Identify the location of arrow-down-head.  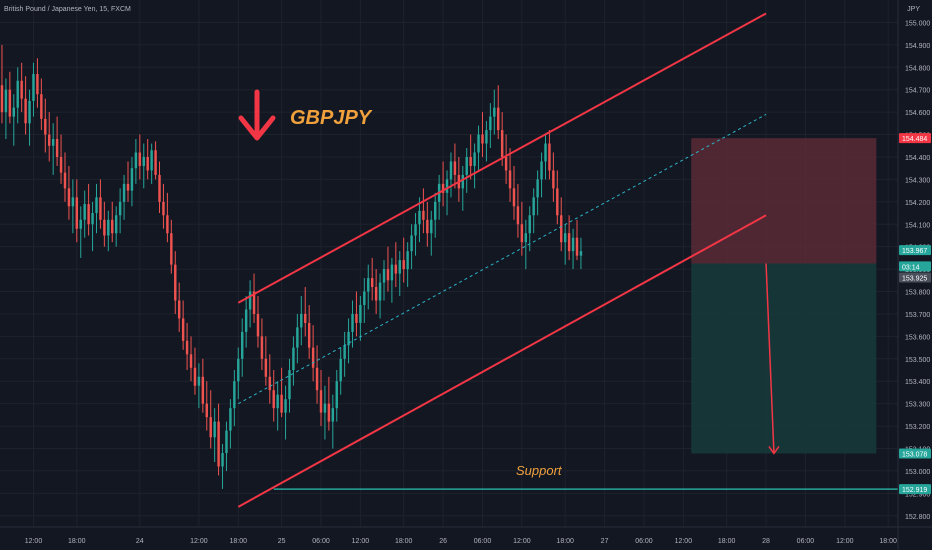
(257, 128).